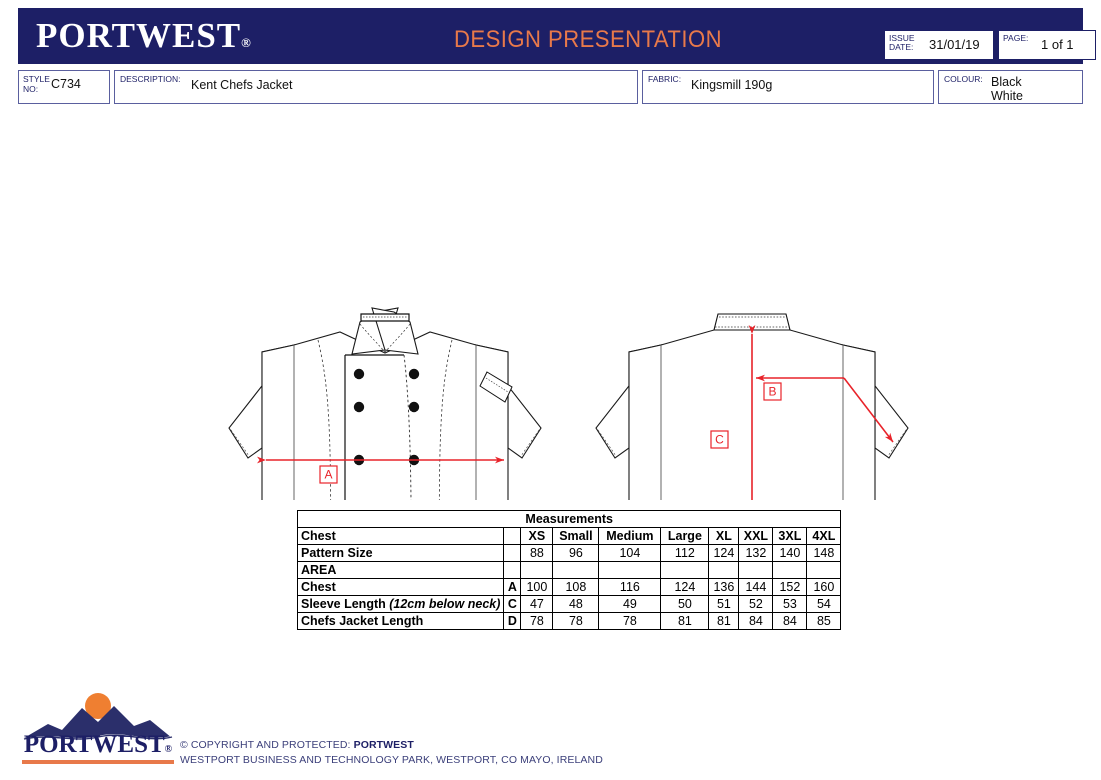  Describe the element at coordinates (98, 722) in the screenshot. I see `mountain-icon` at that location.